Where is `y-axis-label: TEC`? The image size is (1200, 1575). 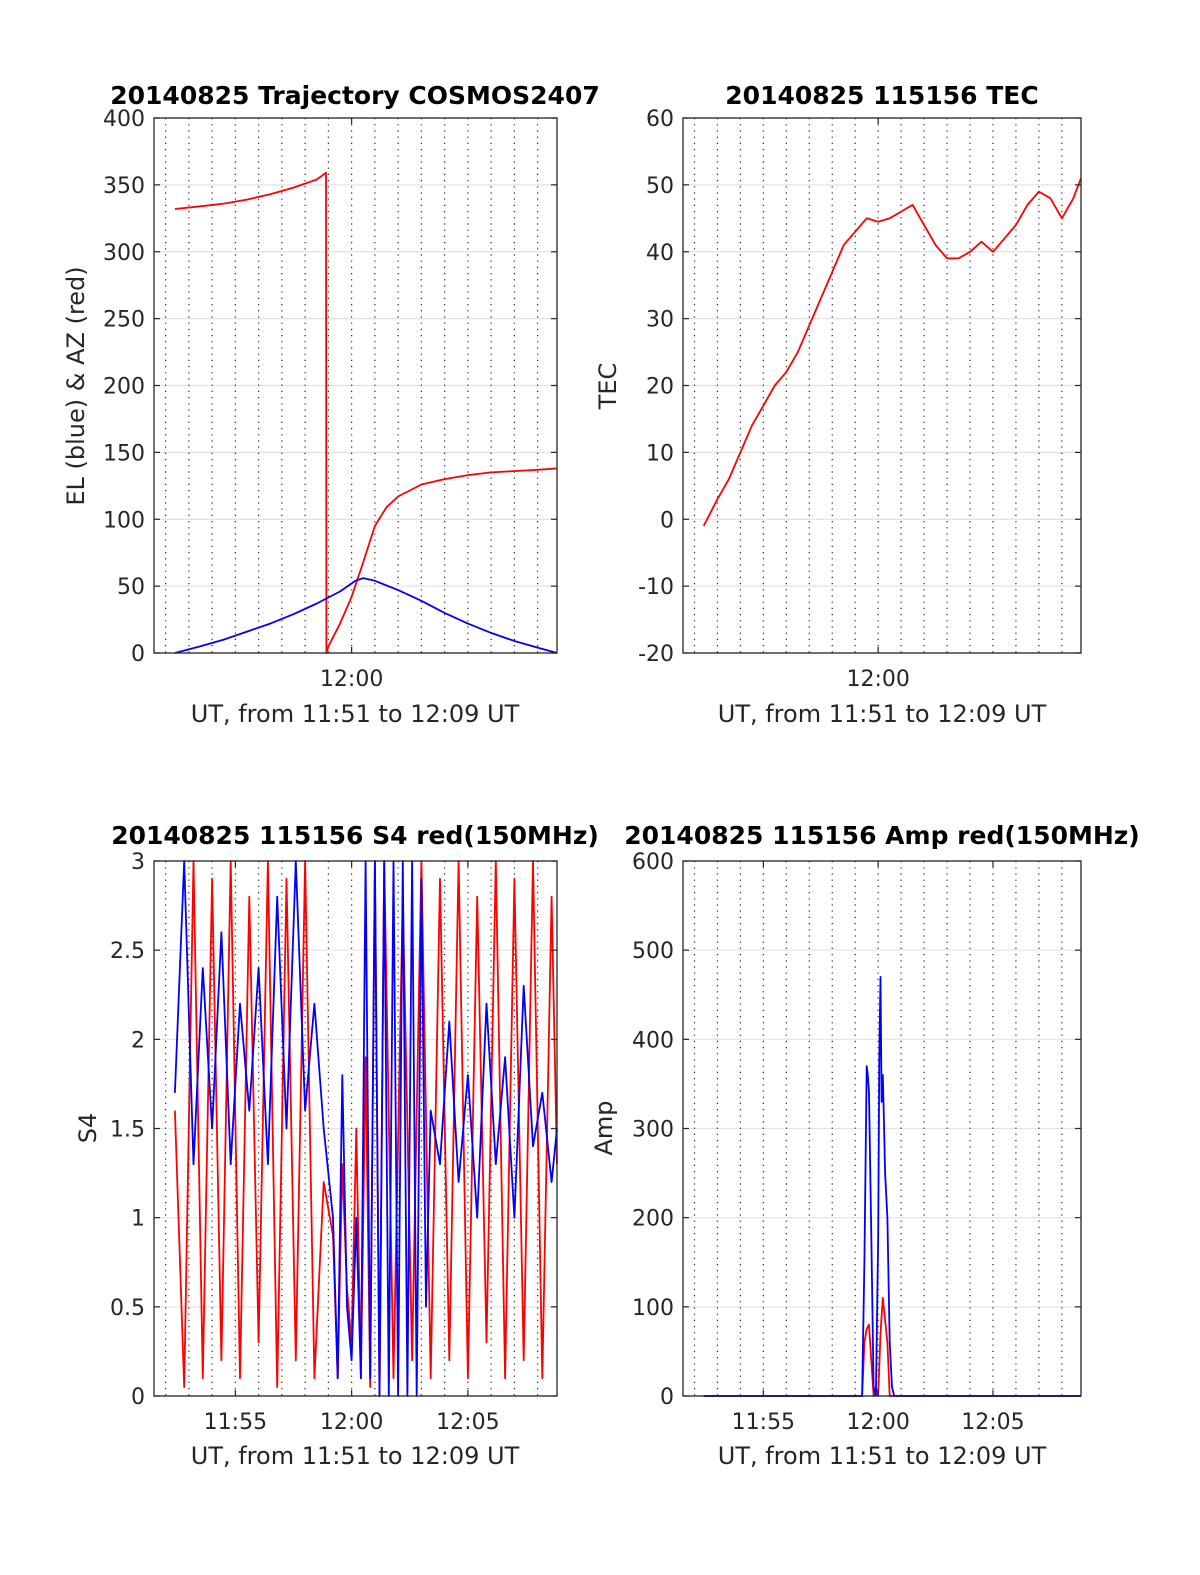
y-axis-label: TEC is located at coordinates (608, 387).